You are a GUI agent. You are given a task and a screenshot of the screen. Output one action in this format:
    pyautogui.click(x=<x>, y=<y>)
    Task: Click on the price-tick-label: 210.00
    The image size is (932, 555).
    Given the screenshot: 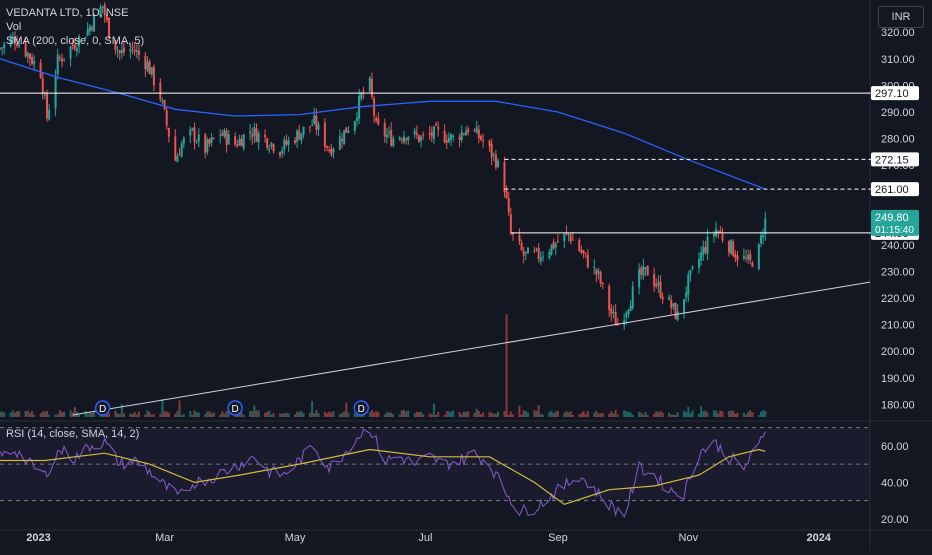 What is the action you would take?
    pyautogui.click(x=898, y=326)
    